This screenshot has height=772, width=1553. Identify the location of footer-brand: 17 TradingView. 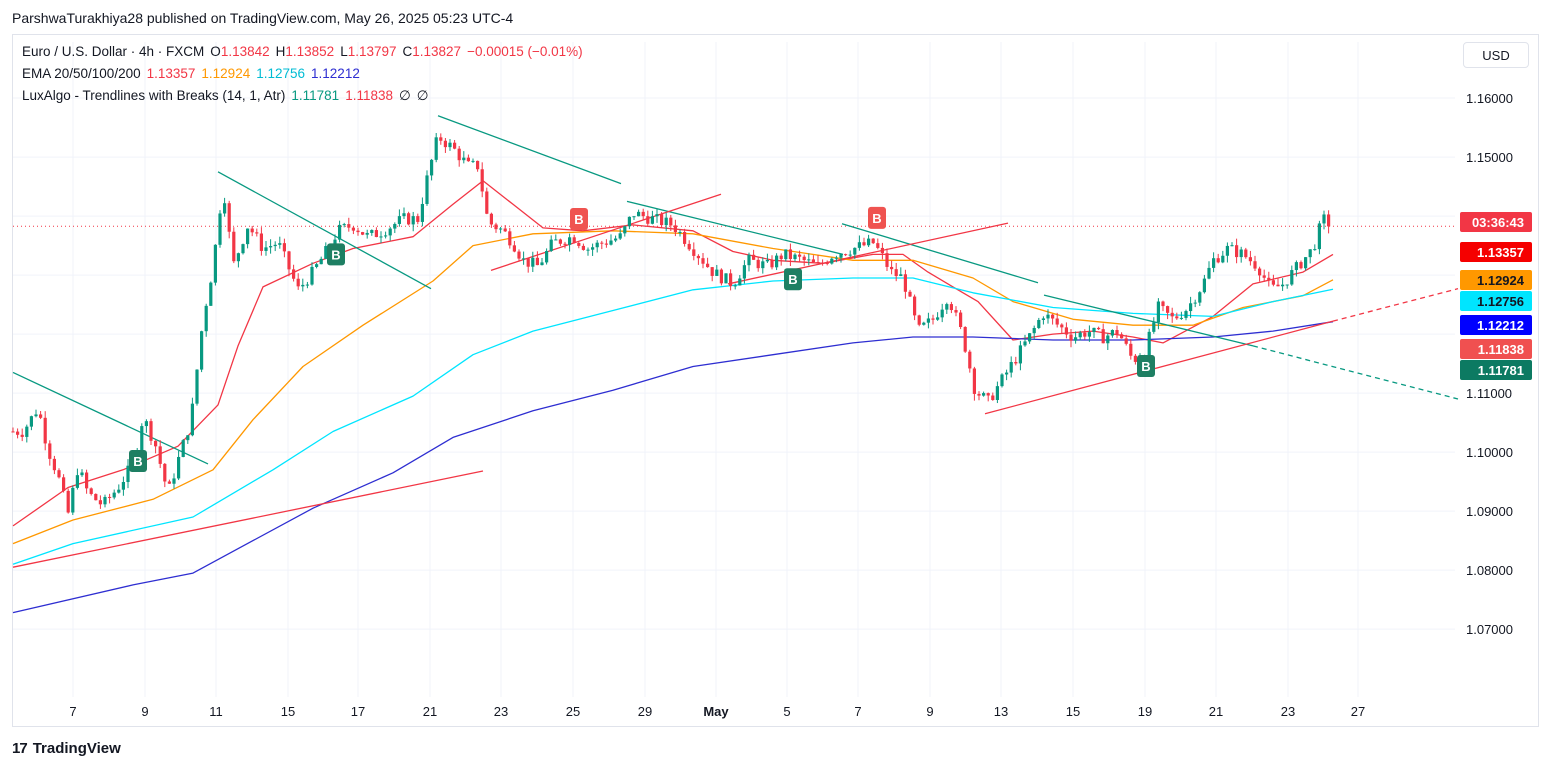
(66, 748).